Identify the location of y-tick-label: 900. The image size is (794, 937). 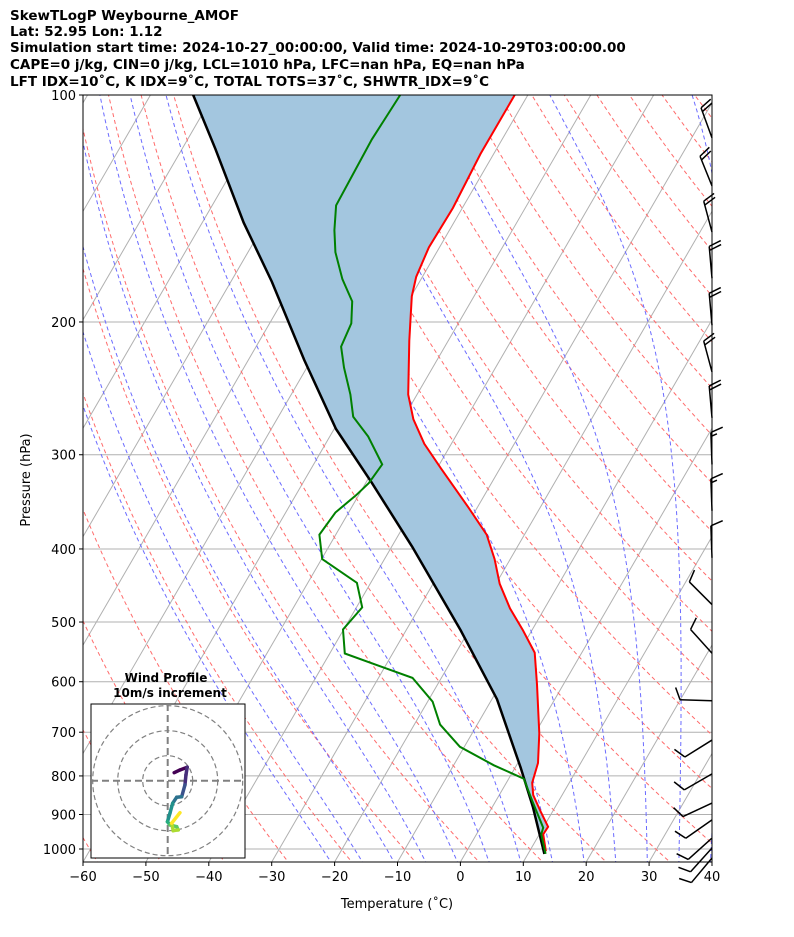
(63, 815).